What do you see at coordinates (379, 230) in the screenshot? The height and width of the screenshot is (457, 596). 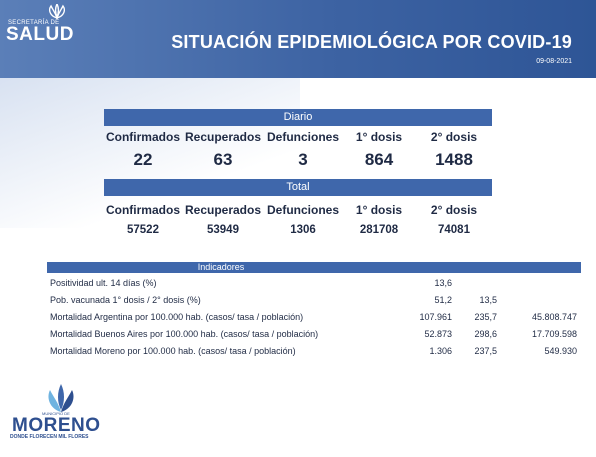 I see `total-value-dosis1: 281708` at bounding box center [379, 230].